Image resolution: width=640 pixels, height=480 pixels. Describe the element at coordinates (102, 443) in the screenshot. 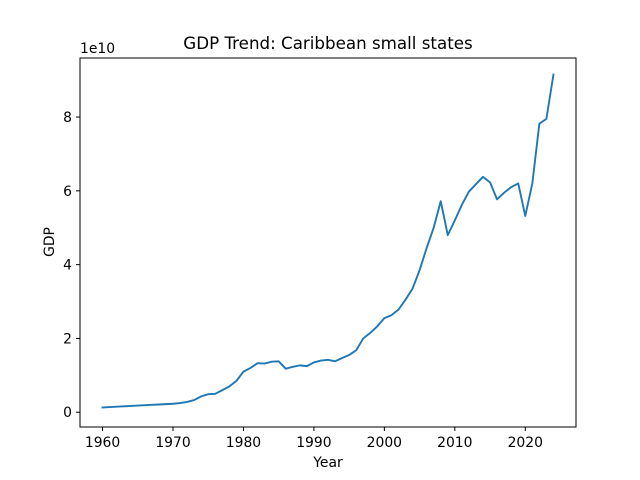

I see `x-tick-label: 1960` at that location.